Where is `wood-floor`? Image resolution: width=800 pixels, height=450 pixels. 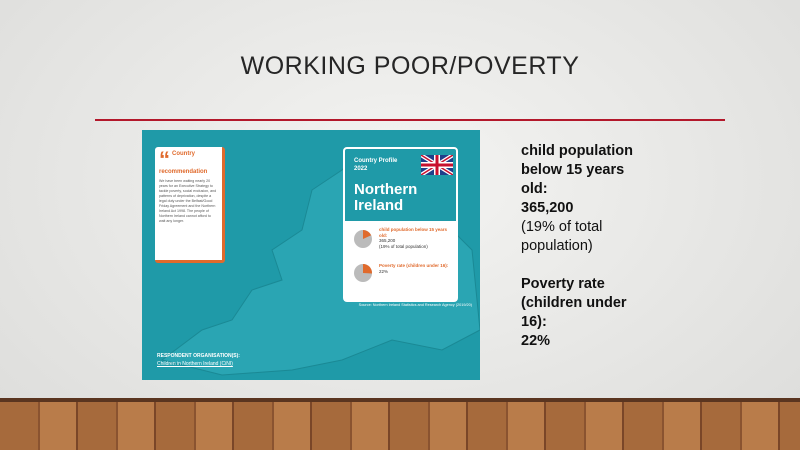 wood-floor is located at coordinates (400, 424).